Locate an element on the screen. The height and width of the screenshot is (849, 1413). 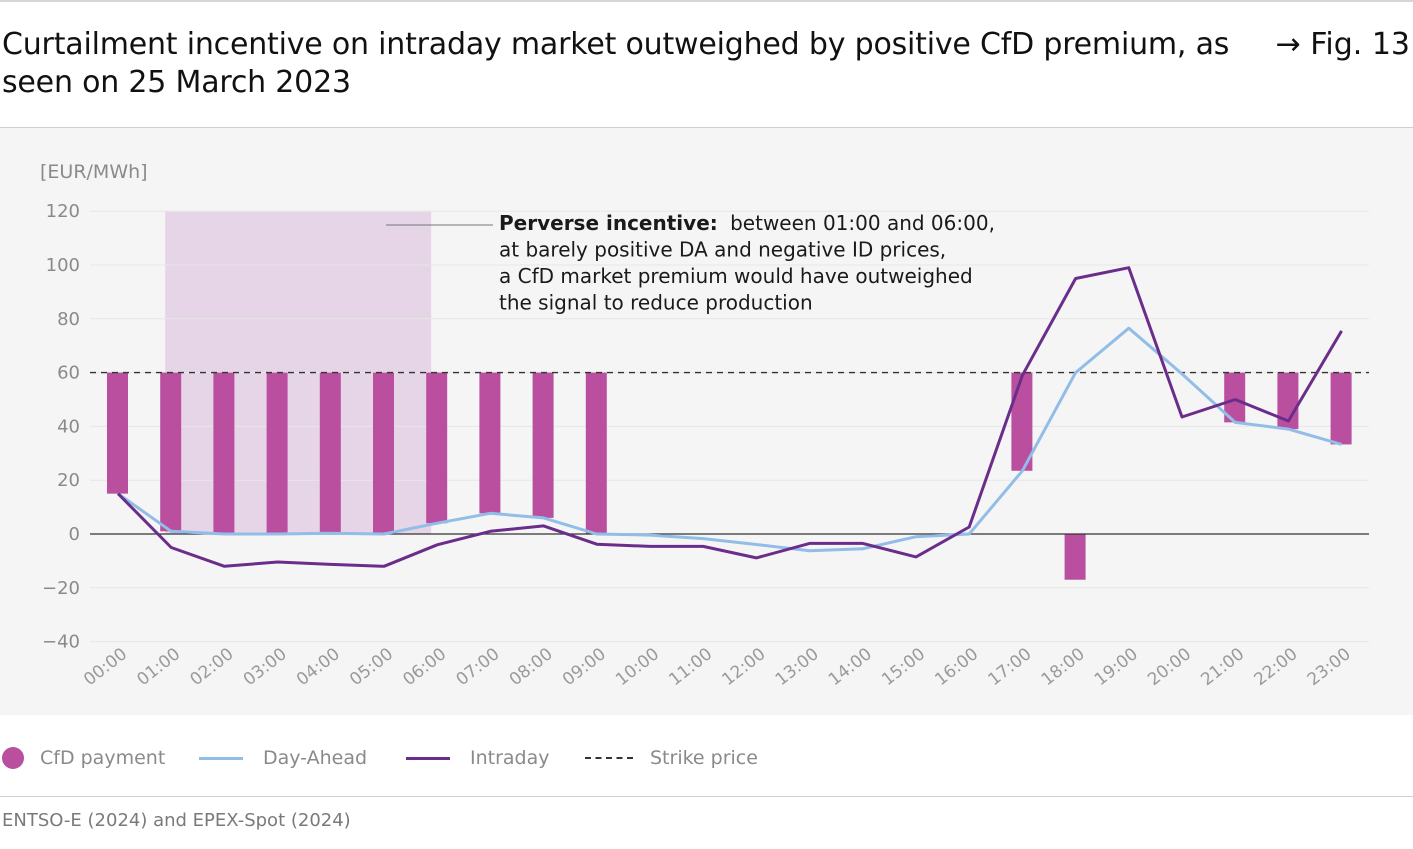
annotation-line4: the signal to reduce production is located at coordinates (656, 303).